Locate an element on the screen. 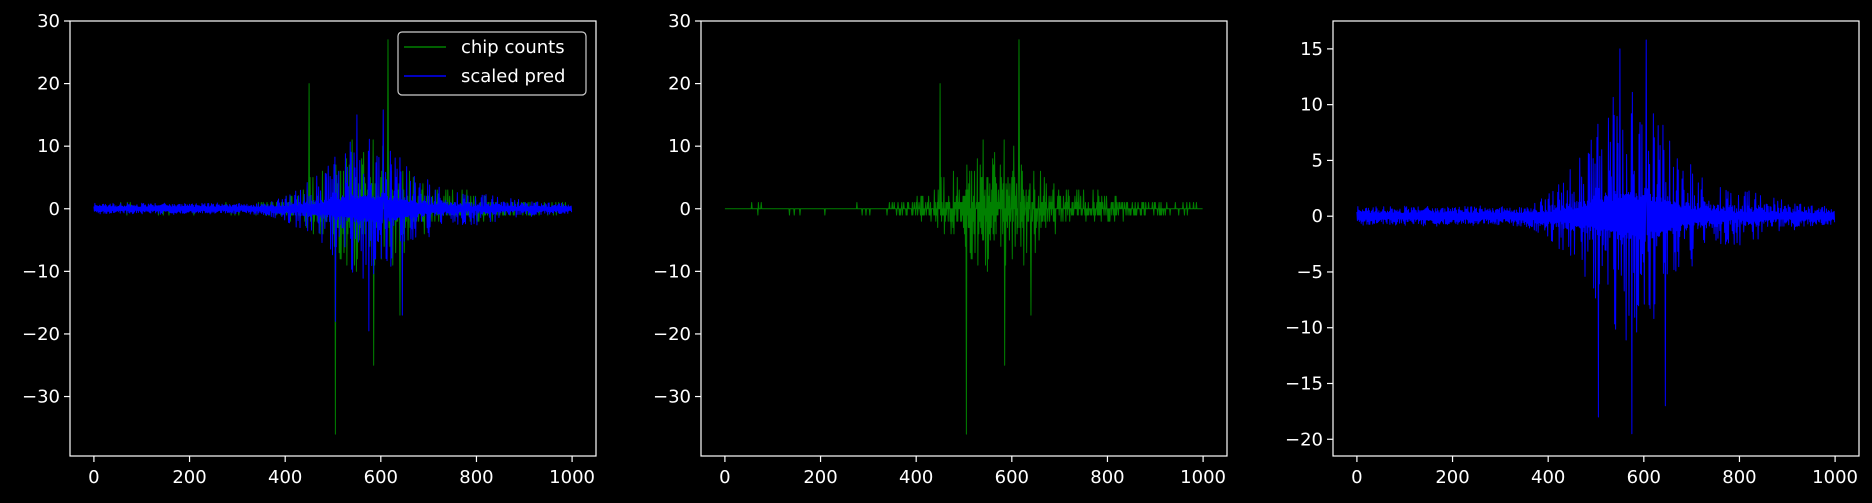 The image size is (1872, 503). y-tick-label: −15 is located at coordinates (1304, 384).